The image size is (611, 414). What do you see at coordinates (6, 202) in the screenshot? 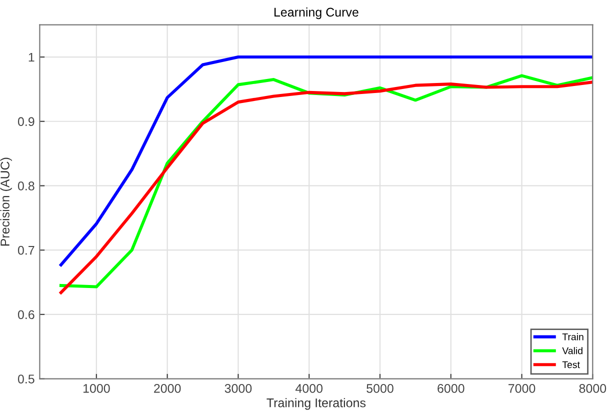
I see `y-axis-title: Precision (AUC)` at bounding box center [6, 202].